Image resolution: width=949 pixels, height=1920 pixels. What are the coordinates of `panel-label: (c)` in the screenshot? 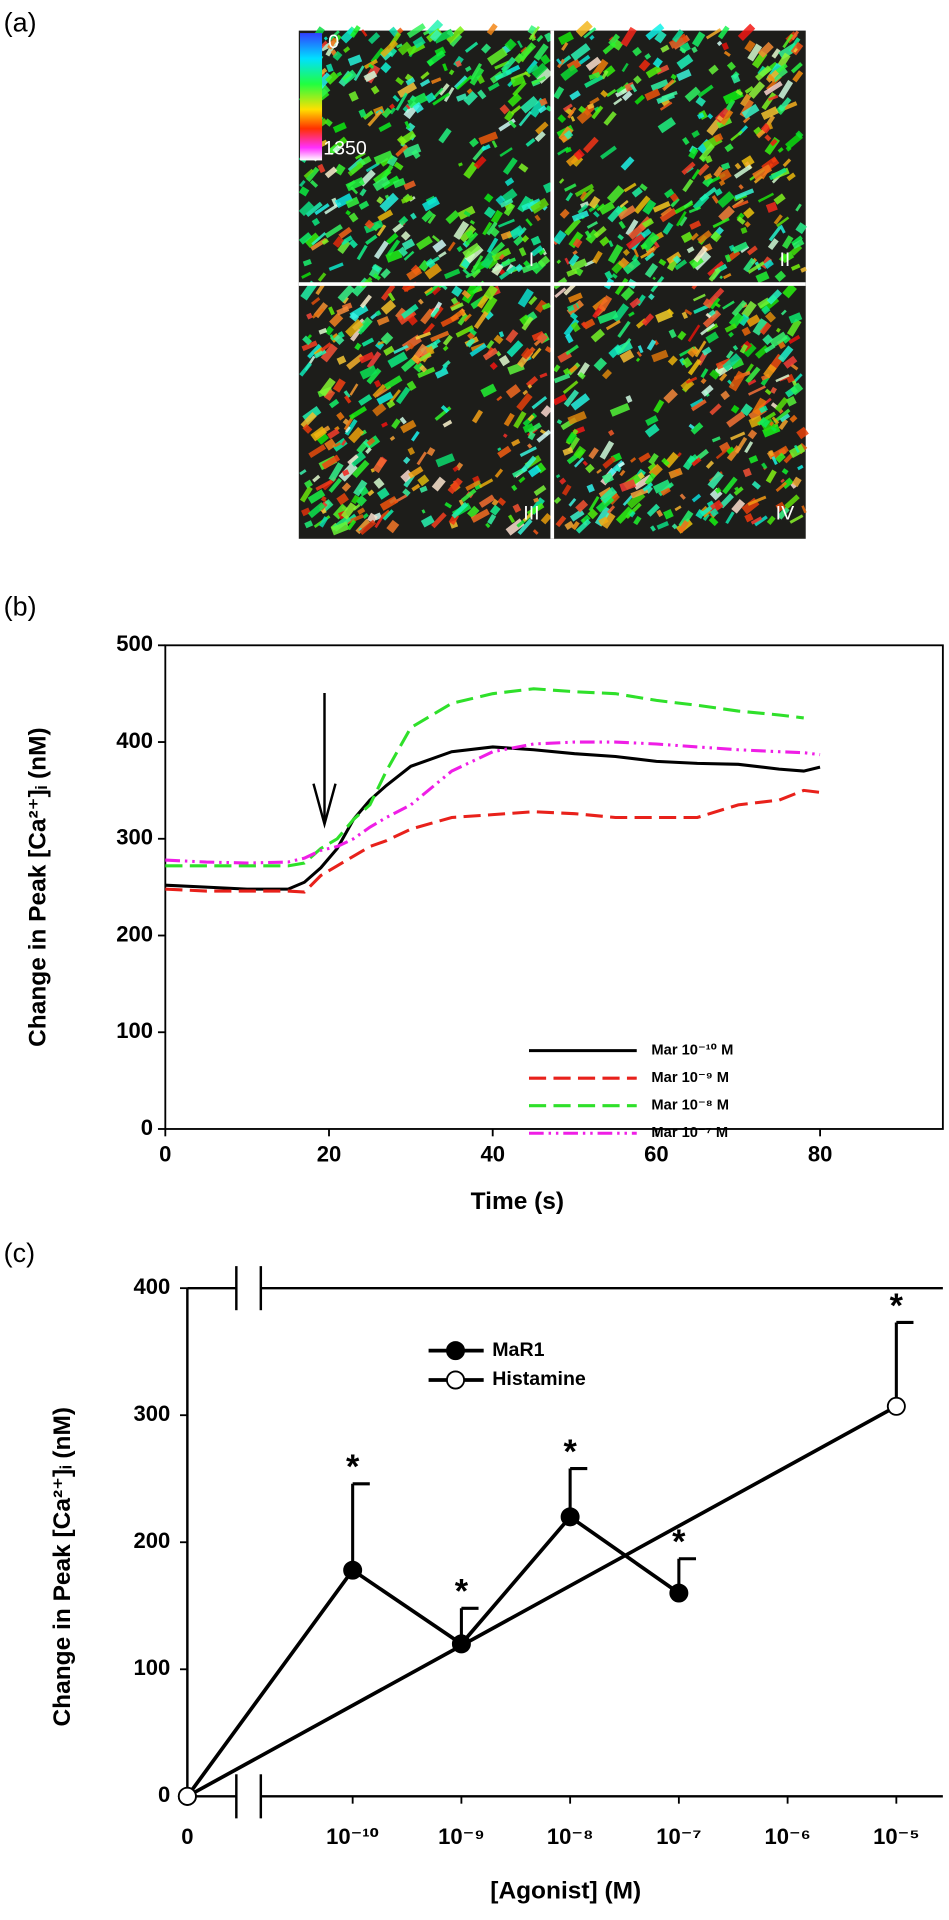 It's located at (19, 1253).